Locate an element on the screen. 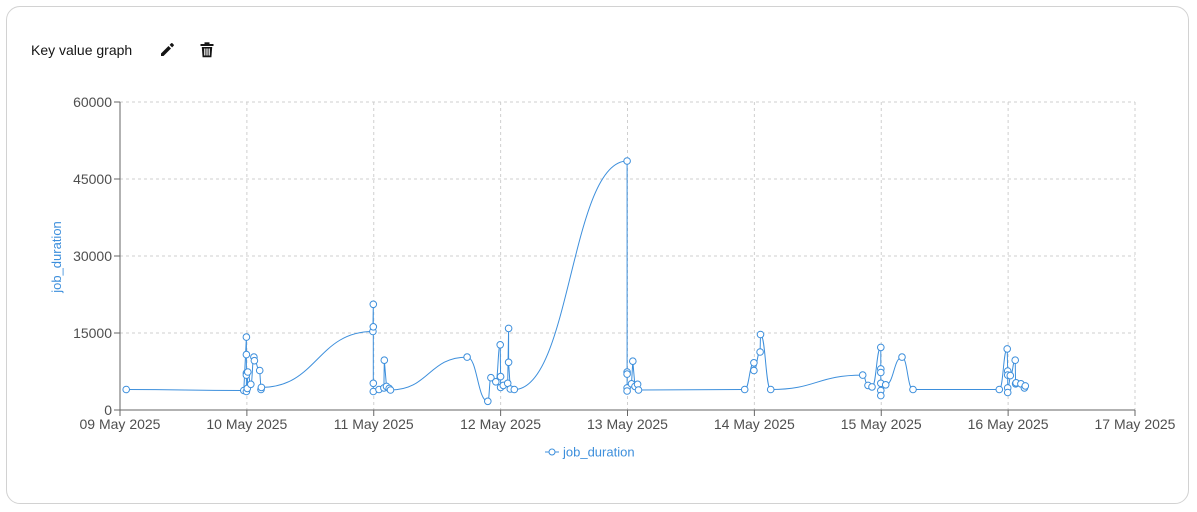 The width and height of the screenshot is (1197, 512). delete-button is located at coordinates (207, 50).